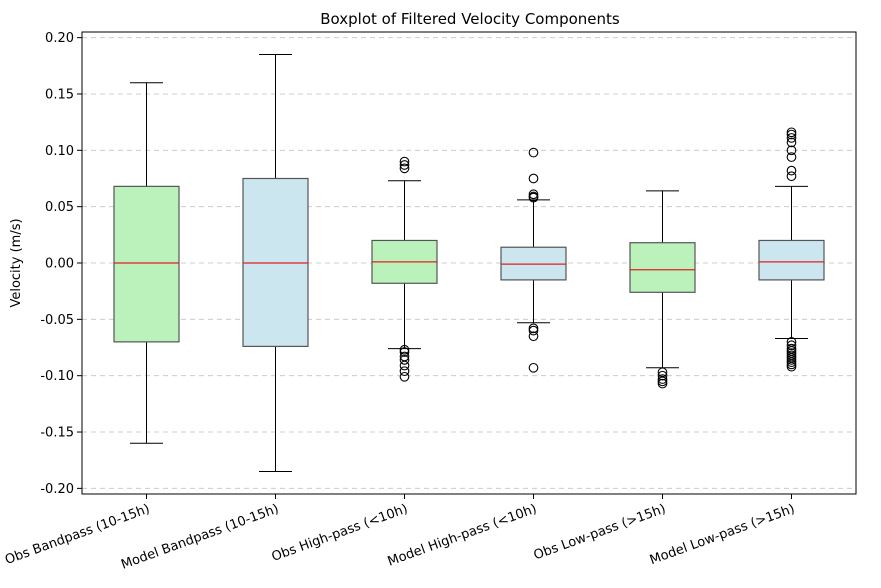 The image size is (881, 588). I want to click on x-tick-label: Model High-pass (<10h), so click(462, 536).